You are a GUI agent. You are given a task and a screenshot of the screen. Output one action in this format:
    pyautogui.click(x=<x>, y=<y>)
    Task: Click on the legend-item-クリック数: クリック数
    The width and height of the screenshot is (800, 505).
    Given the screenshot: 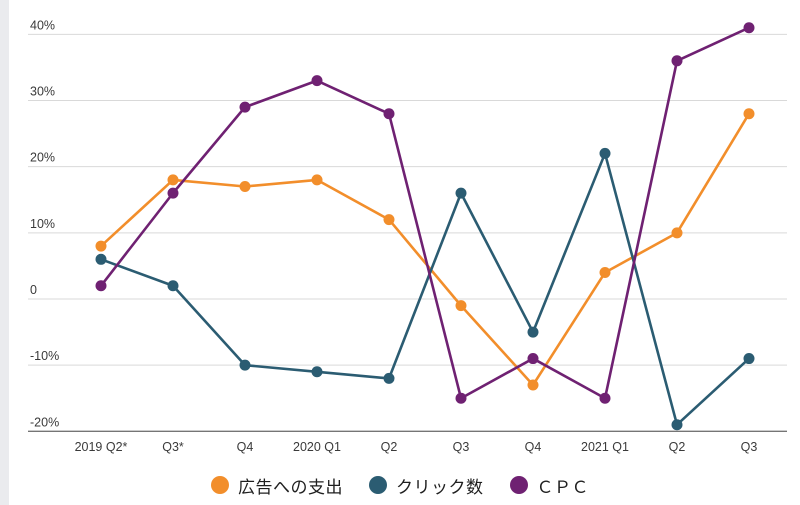 What is the action you would take?
    pyautogui.click(x=426, y=485)
    